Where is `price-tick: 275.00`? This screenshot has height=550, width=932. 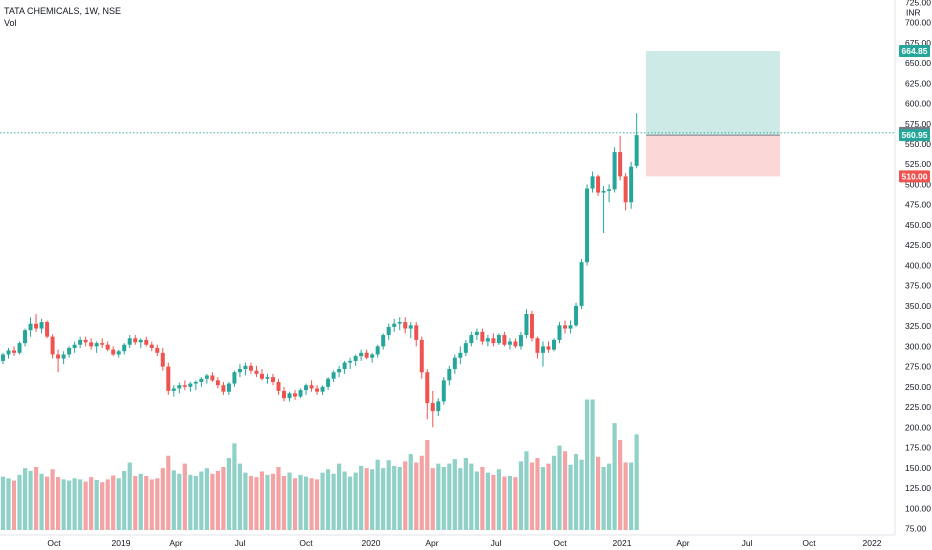
price-tick: 275.00 is located at coordinates (918, 367).